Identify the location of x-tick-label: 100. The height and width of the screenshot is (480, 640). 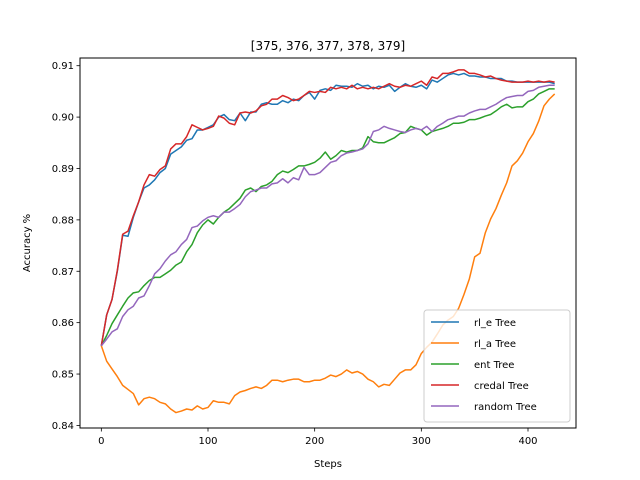
(207, 441).